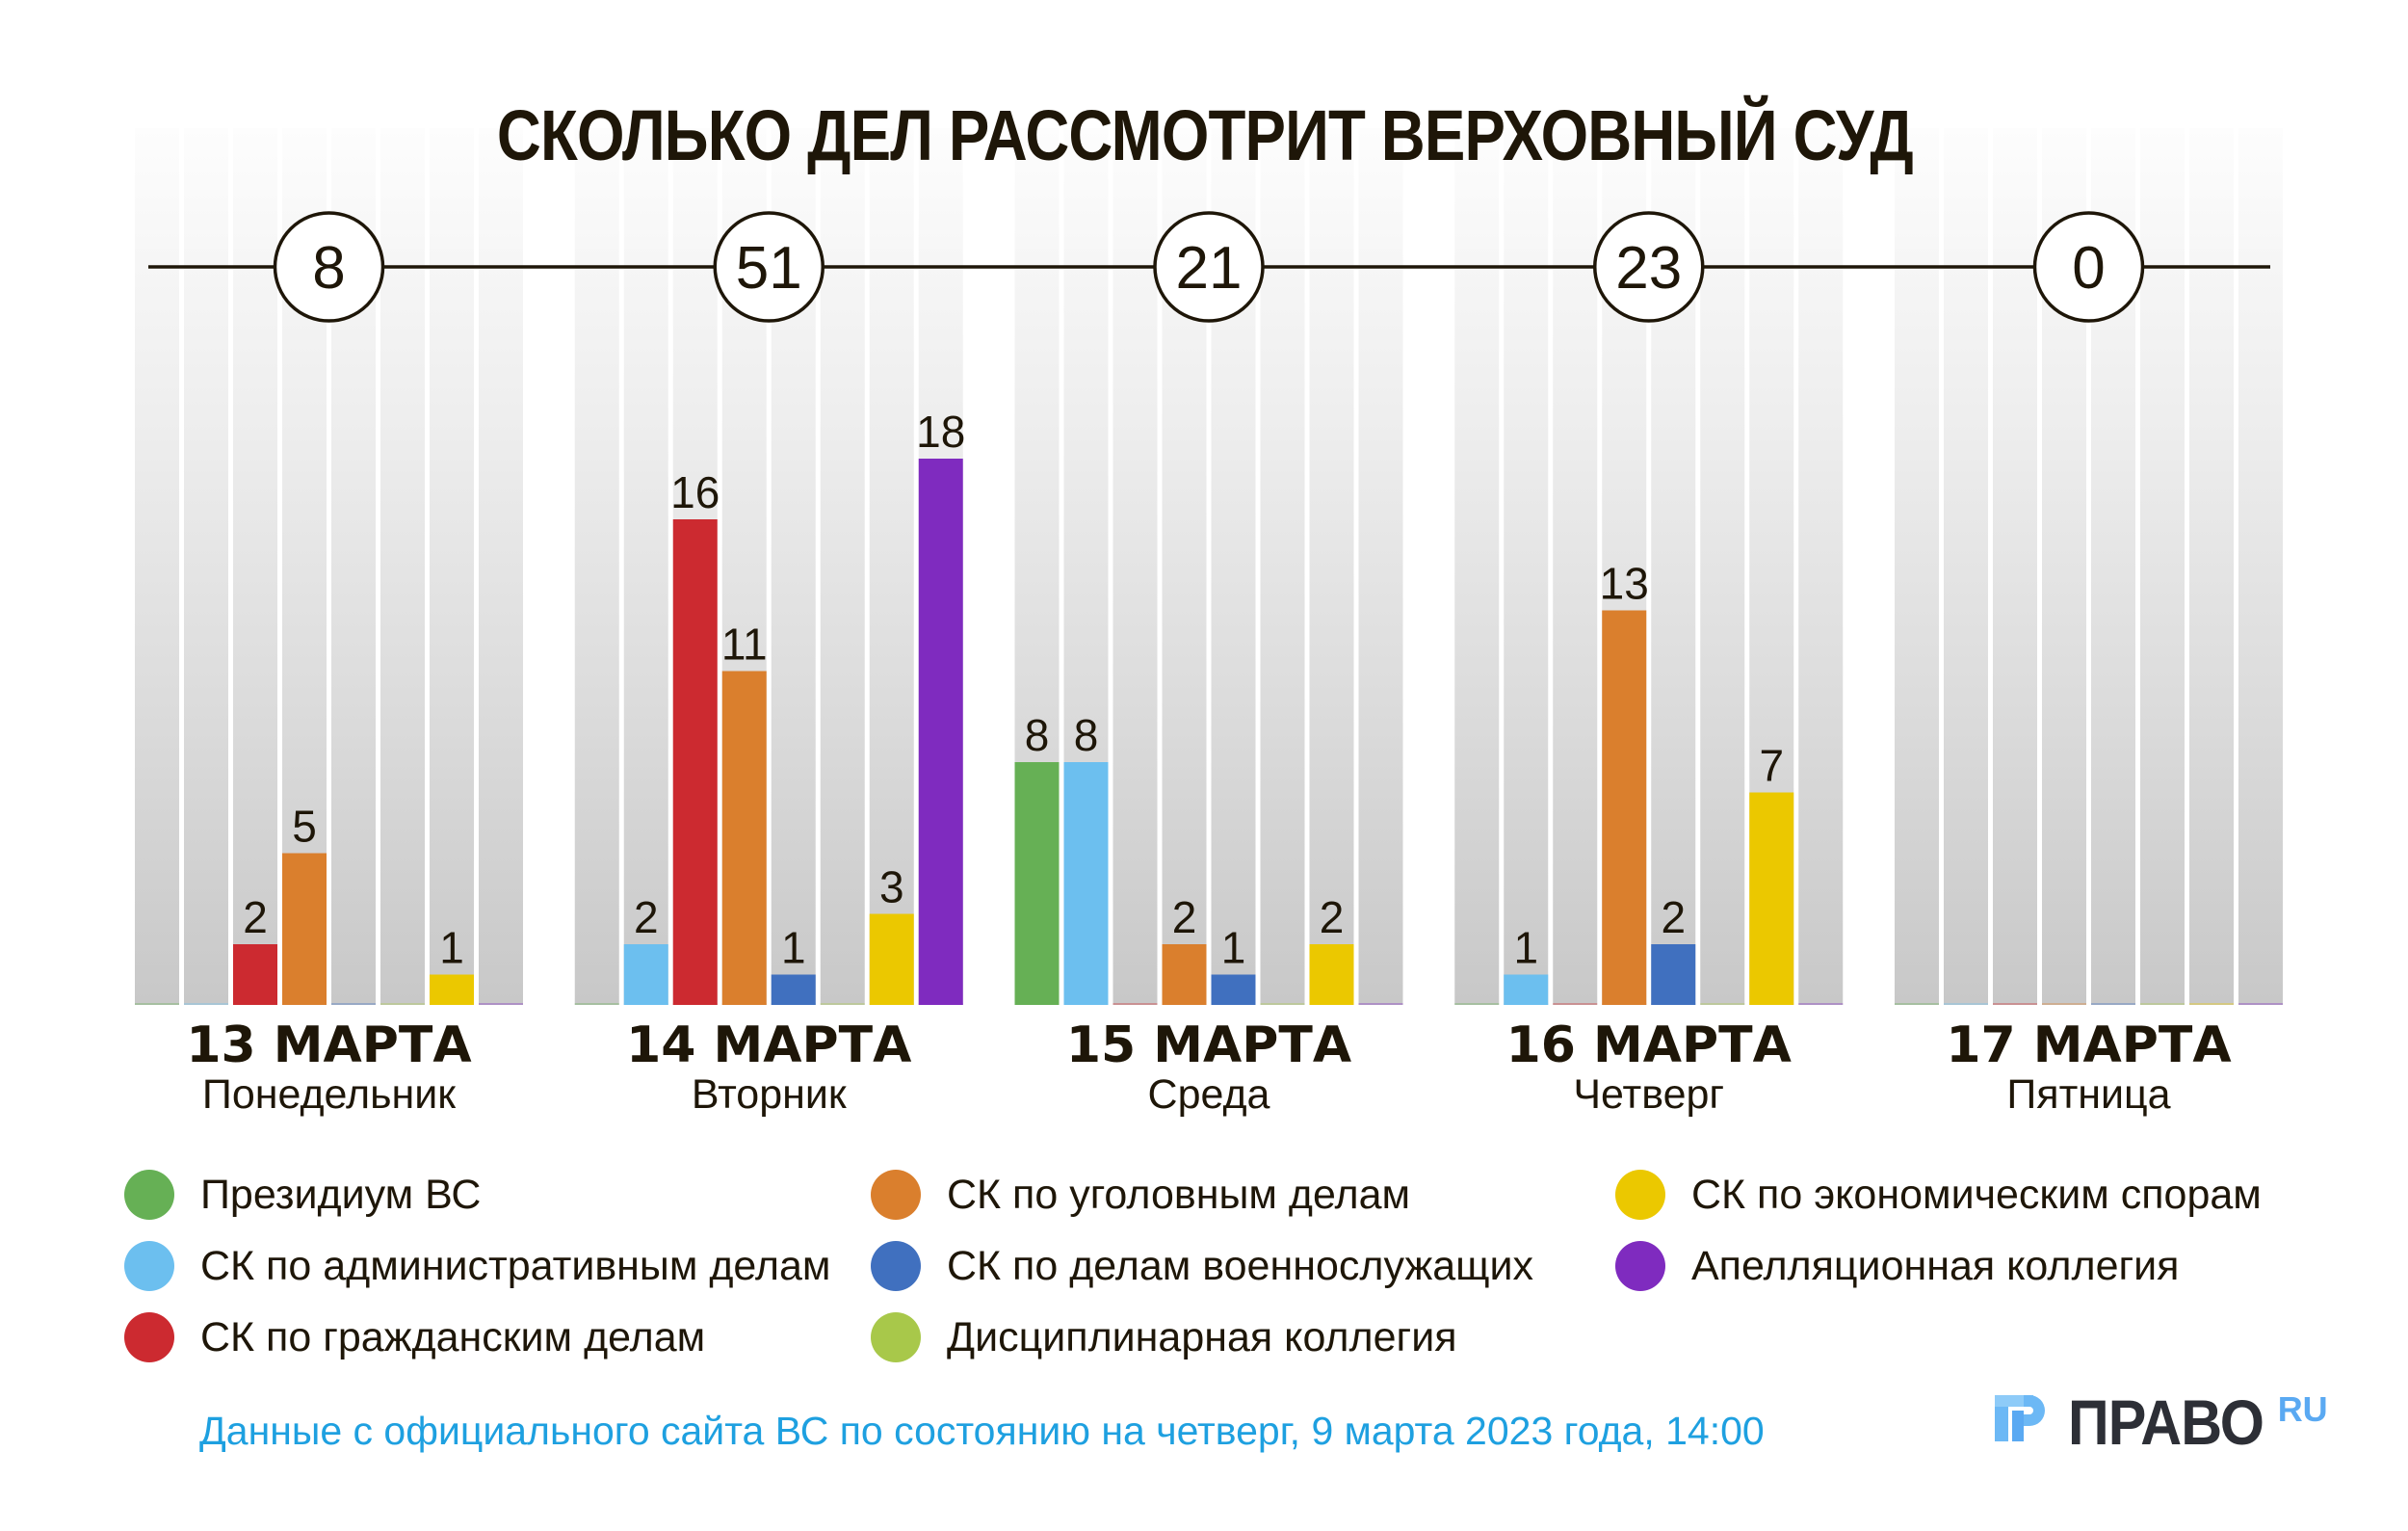 The height and width of the screenshot is (1531, 2408). Describe the element at coordinates (2089, 1045) in the screenshot. I see `day-date-label: 17 МАРТА` at that location.